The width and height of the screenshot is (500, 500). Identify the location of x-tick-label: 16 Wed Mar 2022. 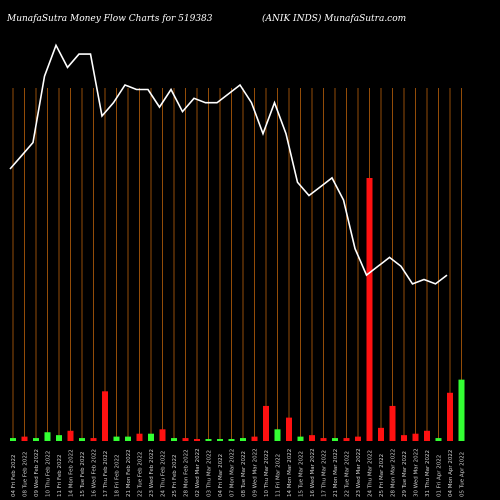
(313, 472).